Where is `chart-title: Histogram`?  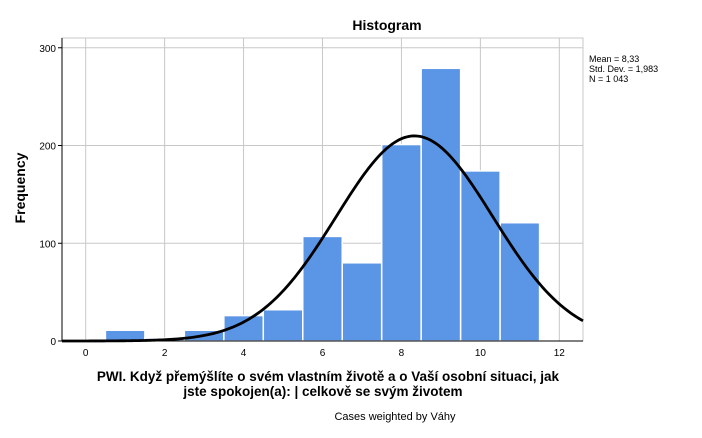 chart-title: Histogram is located at coordinates (386, 25).